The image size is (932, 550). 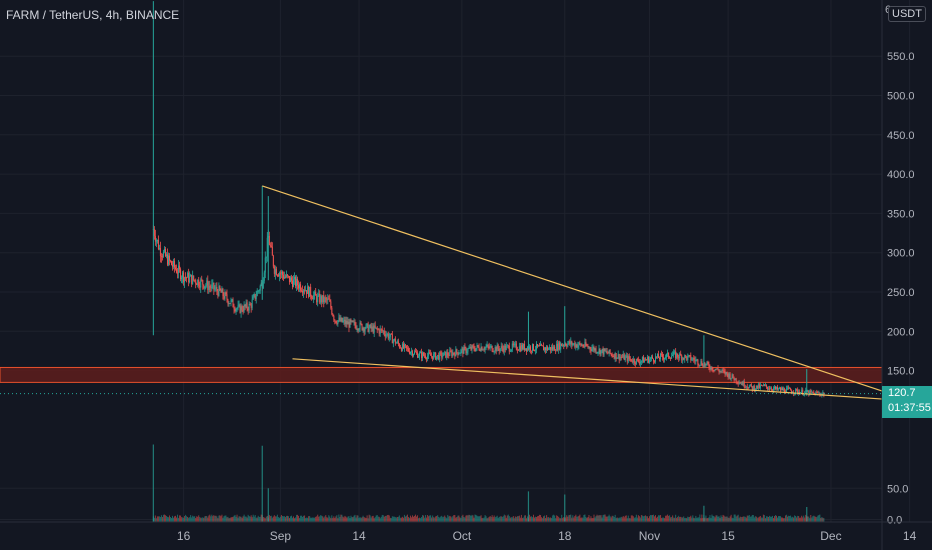 I want to click on symbol-title: FARM / TetherUS, 4h, BINANCE, so click(x=93, y=15).